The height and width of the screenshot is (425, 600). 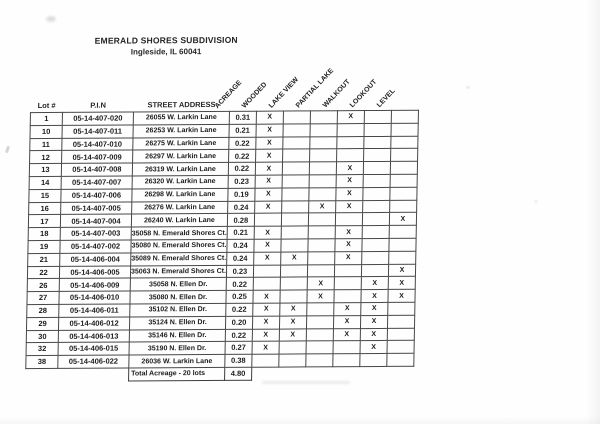 What do you see at coordinates (43, 260) in the screenshot?
I see `cell-lot: 21` at bounding box center [43, 260].